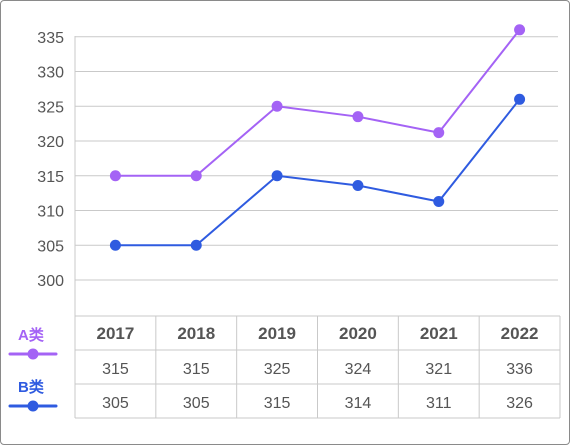 This screenshot has width=570, height=445. What do you see at coordinates (358, 333) in the screenshot?
I see `x-category-label: 2020` at bounding box center [358, 333].